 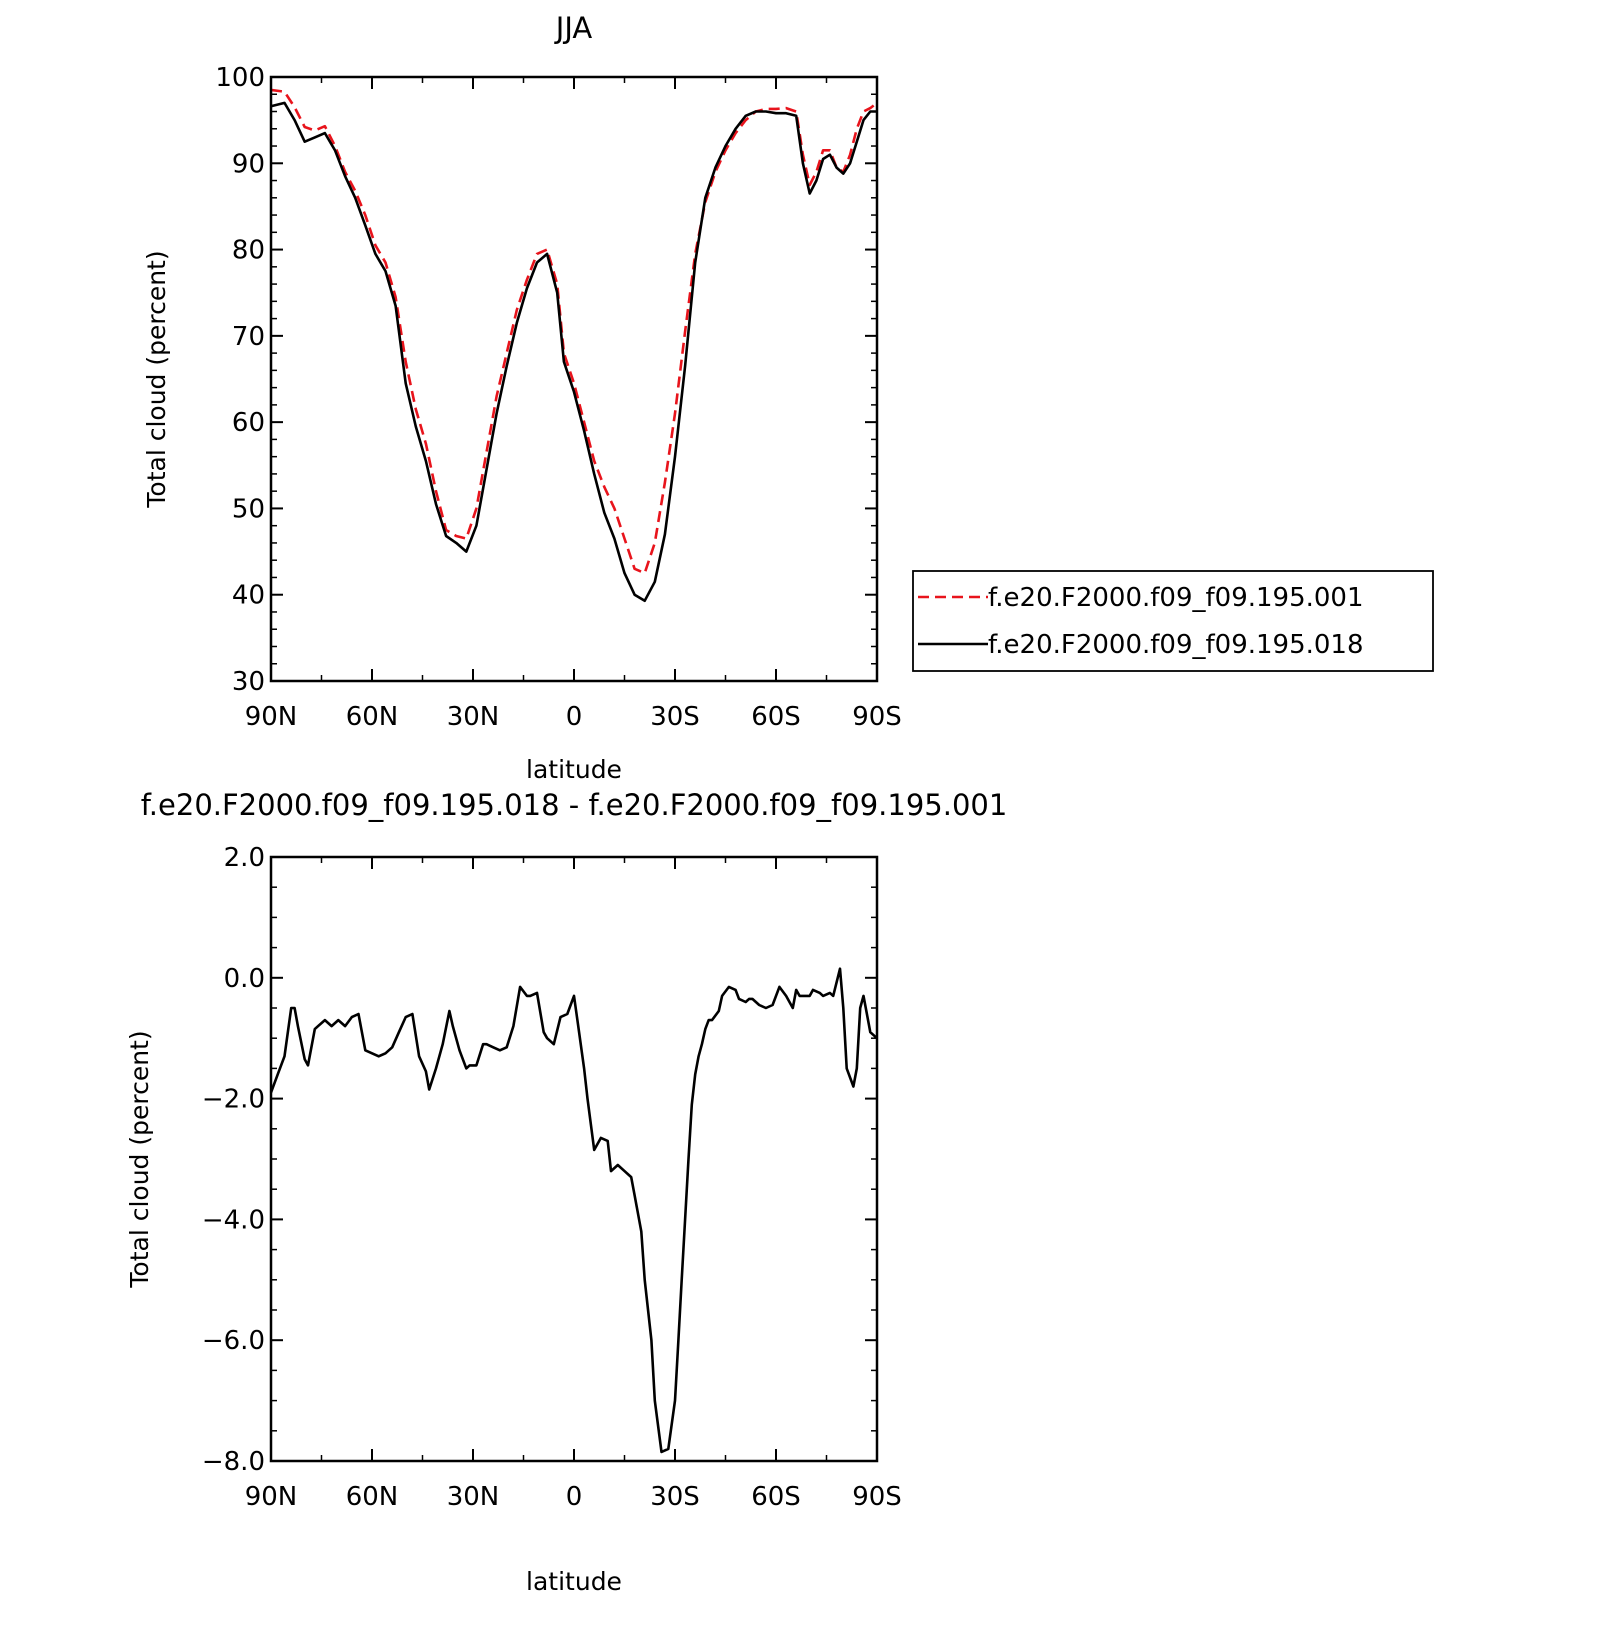 I want to click on legend-label-001: f.e20.F2000.f09_f09.195.001, so click(x=1176, y=598).